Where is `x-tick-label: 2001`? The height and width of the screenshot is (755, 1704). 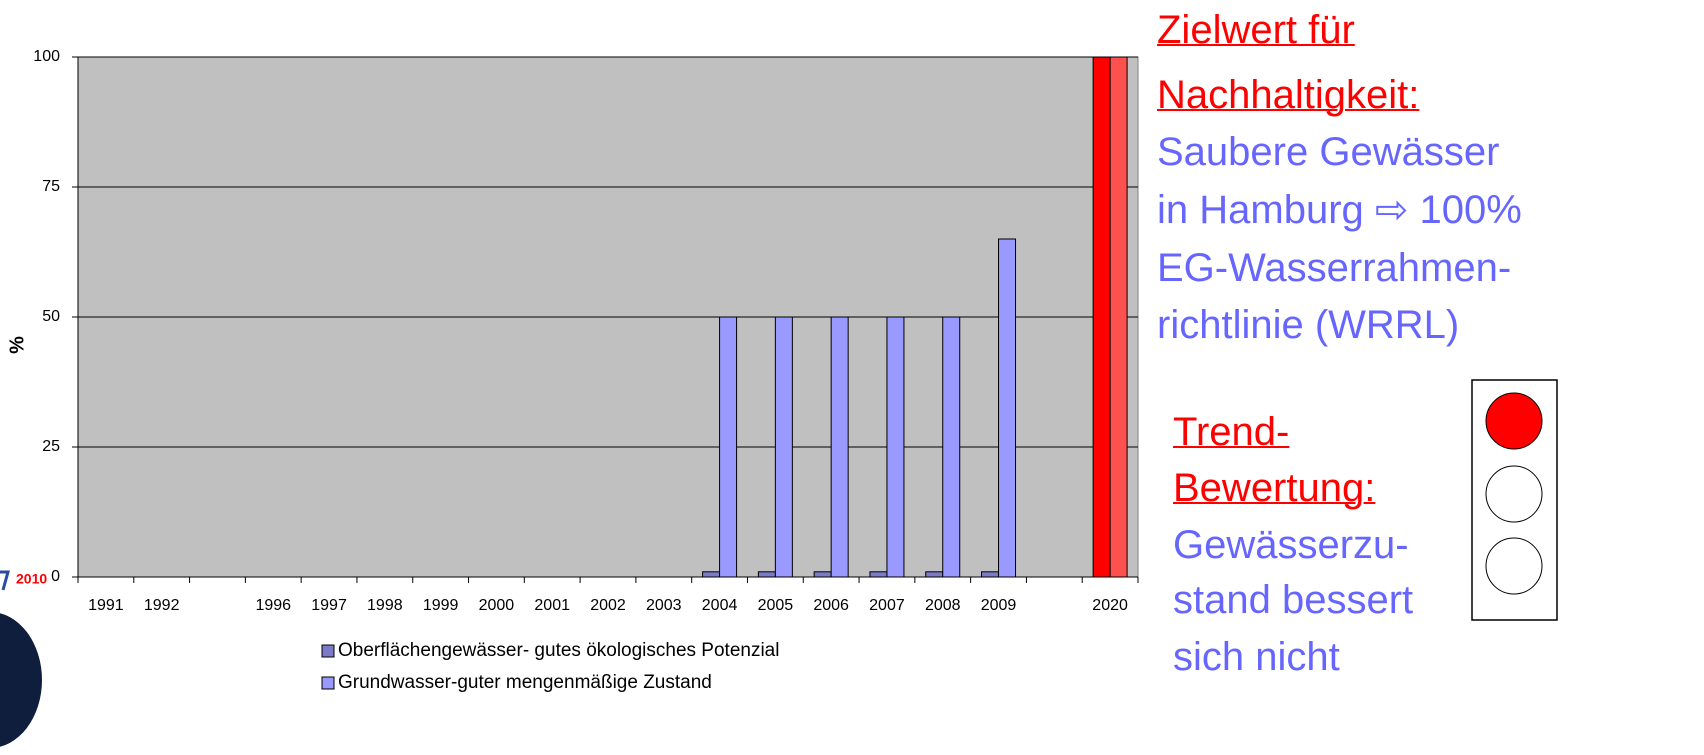
x-tick-label: 2001 is located at coordinates (552, 605).